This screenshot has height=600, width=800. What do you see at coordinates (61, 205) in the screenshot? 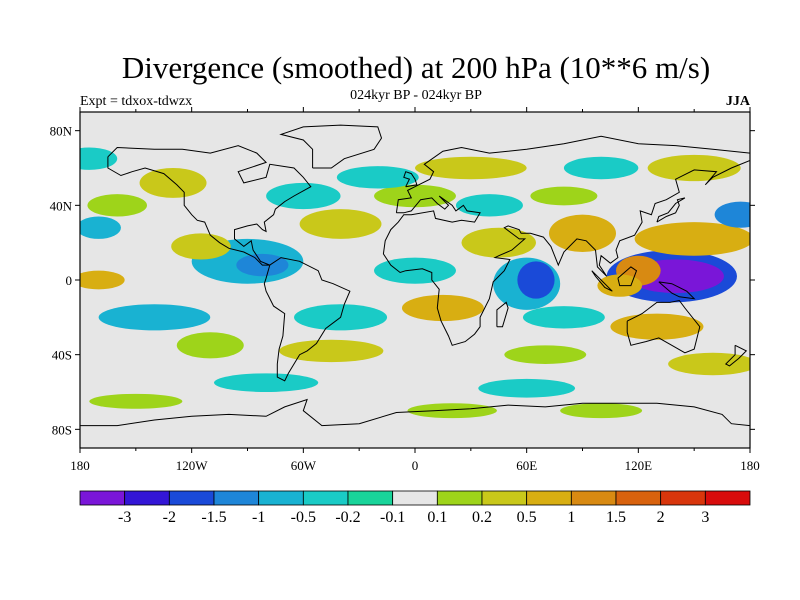
I see `y-tick-label: 40N` at bounding box center [61, 205].